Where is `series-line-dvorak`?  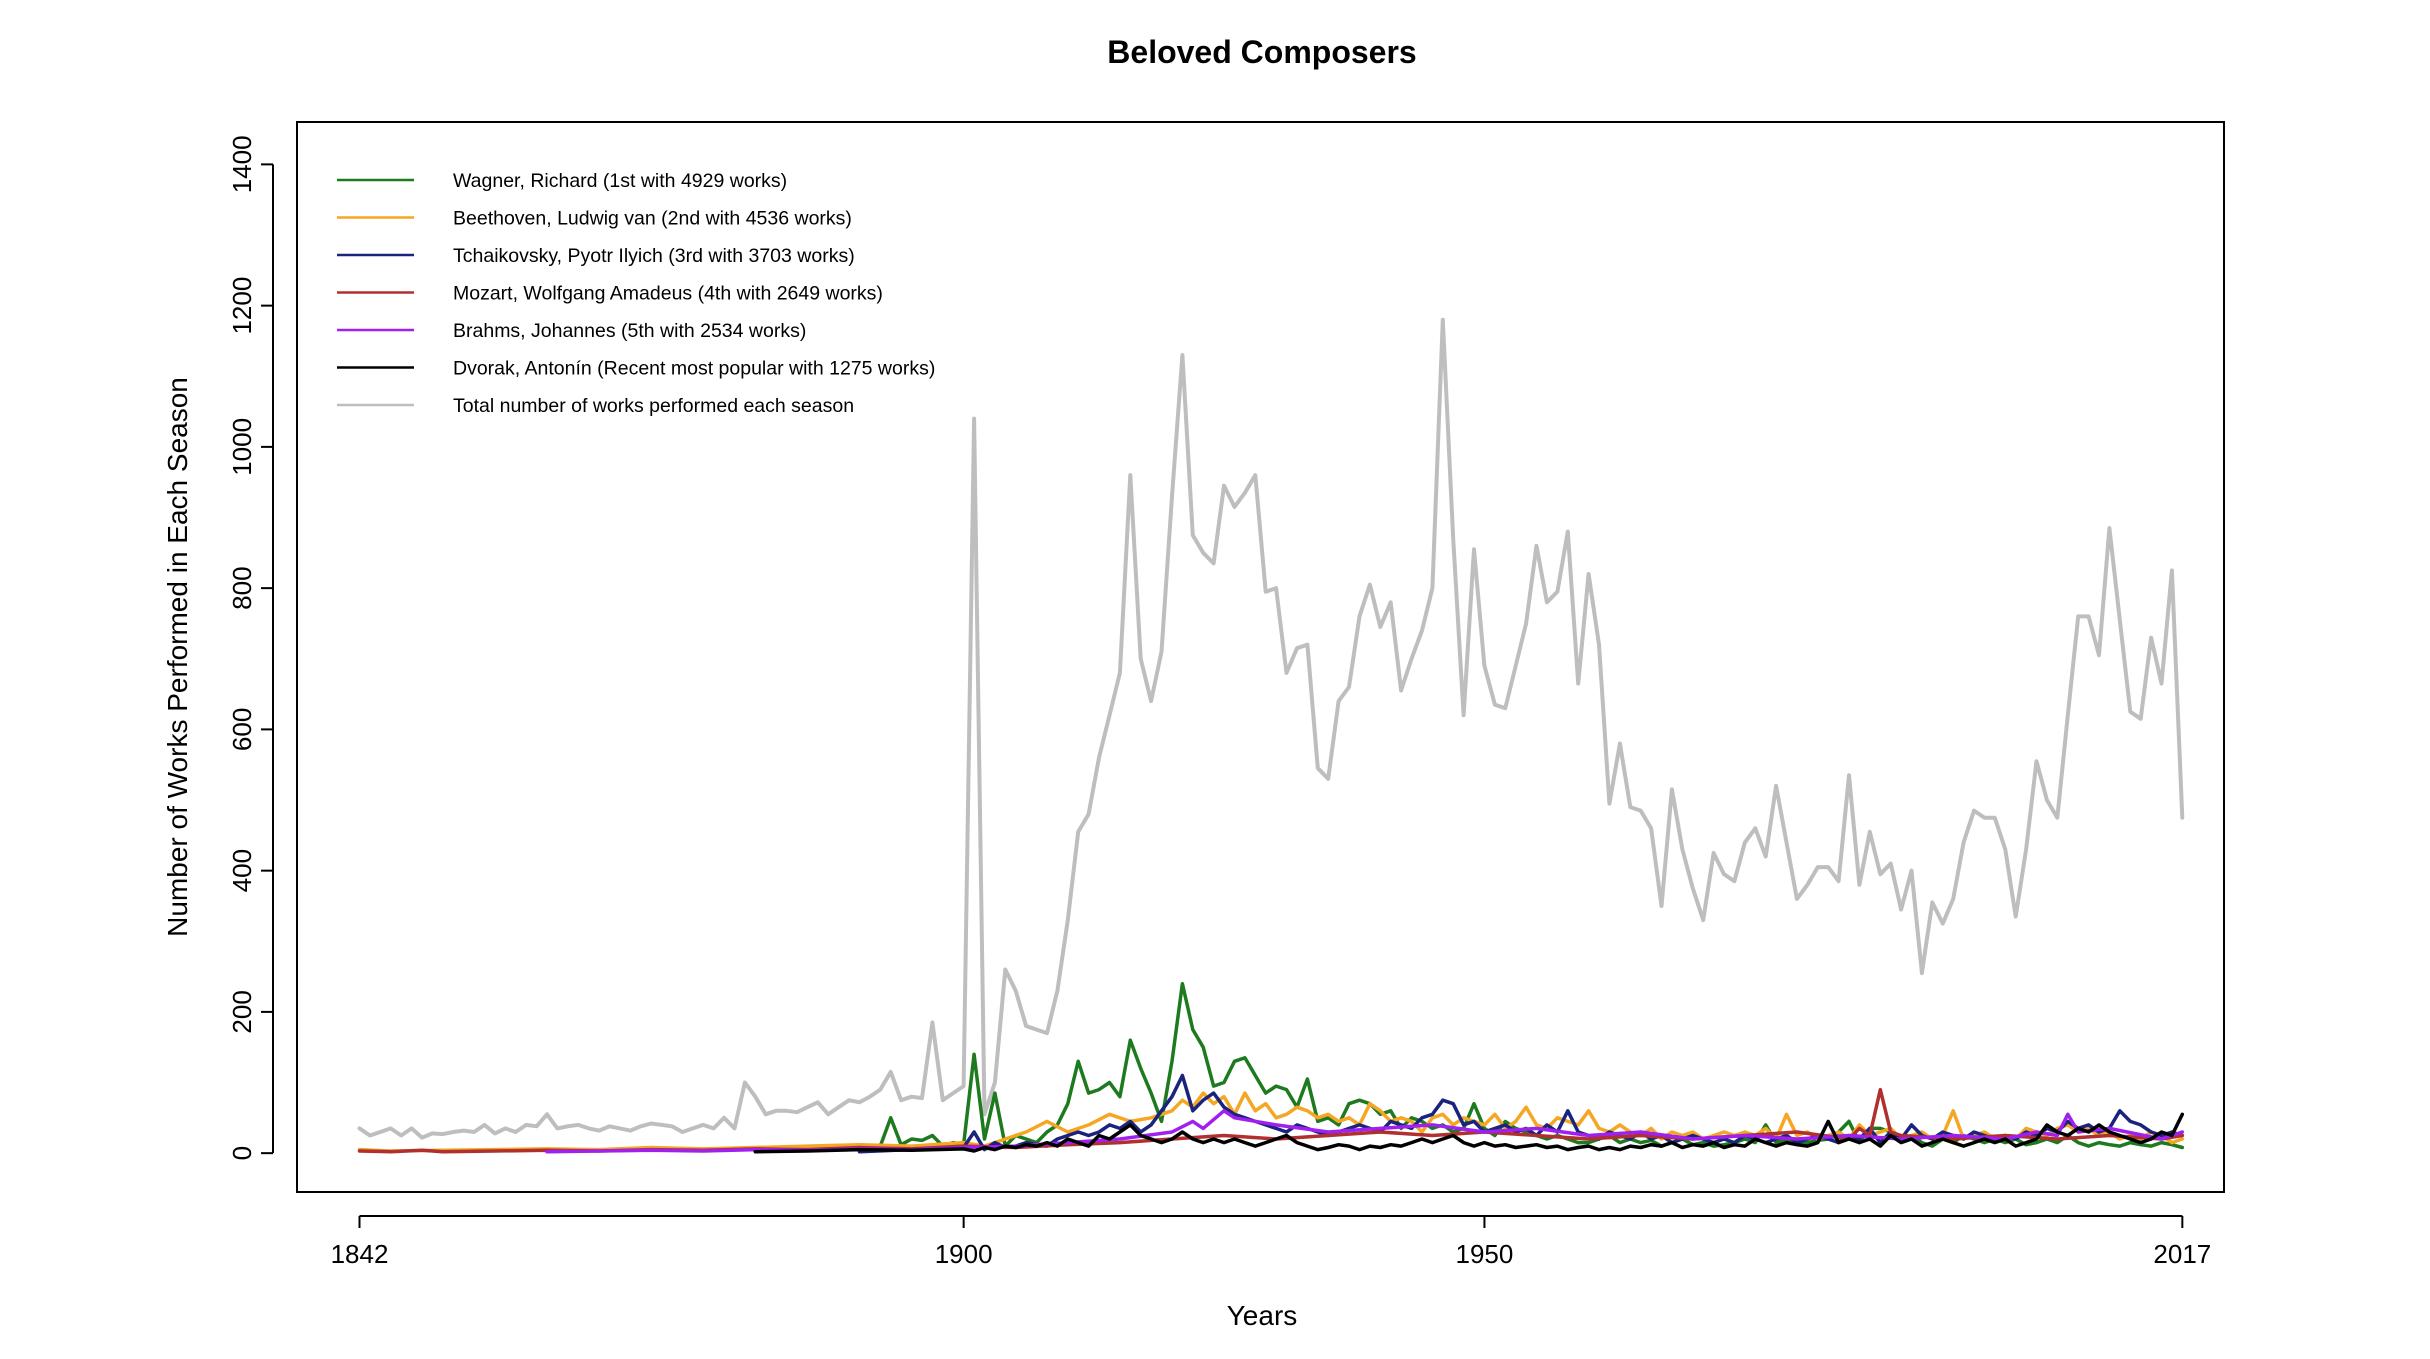
series-line-dvorak is located at coordinates (1469, 1133).